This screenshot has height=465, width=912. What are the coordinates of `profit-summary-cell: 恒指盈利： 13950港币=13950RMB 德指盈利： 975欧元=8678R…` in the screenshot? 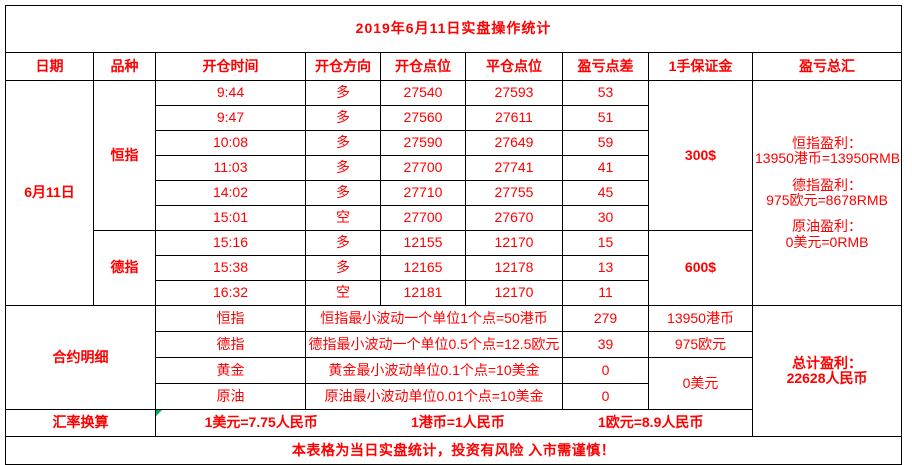 It's located at (827, 193).